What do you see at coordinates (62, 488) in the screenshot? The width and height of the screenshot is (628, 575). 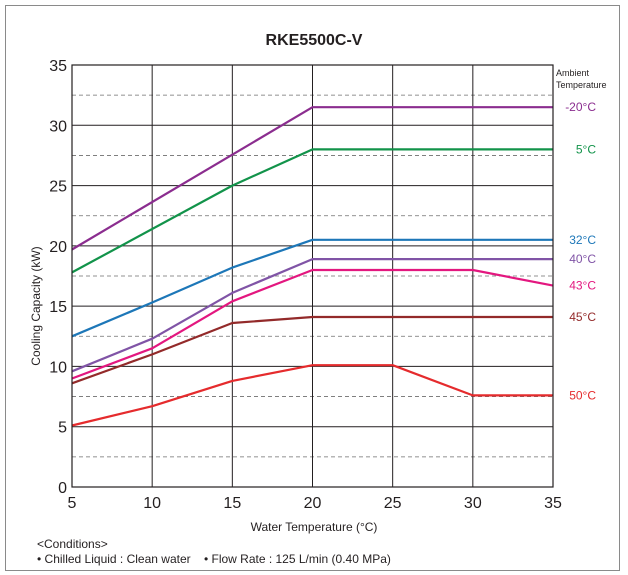 I see `y-tick-label: 0` at bounding box center [62, 488].